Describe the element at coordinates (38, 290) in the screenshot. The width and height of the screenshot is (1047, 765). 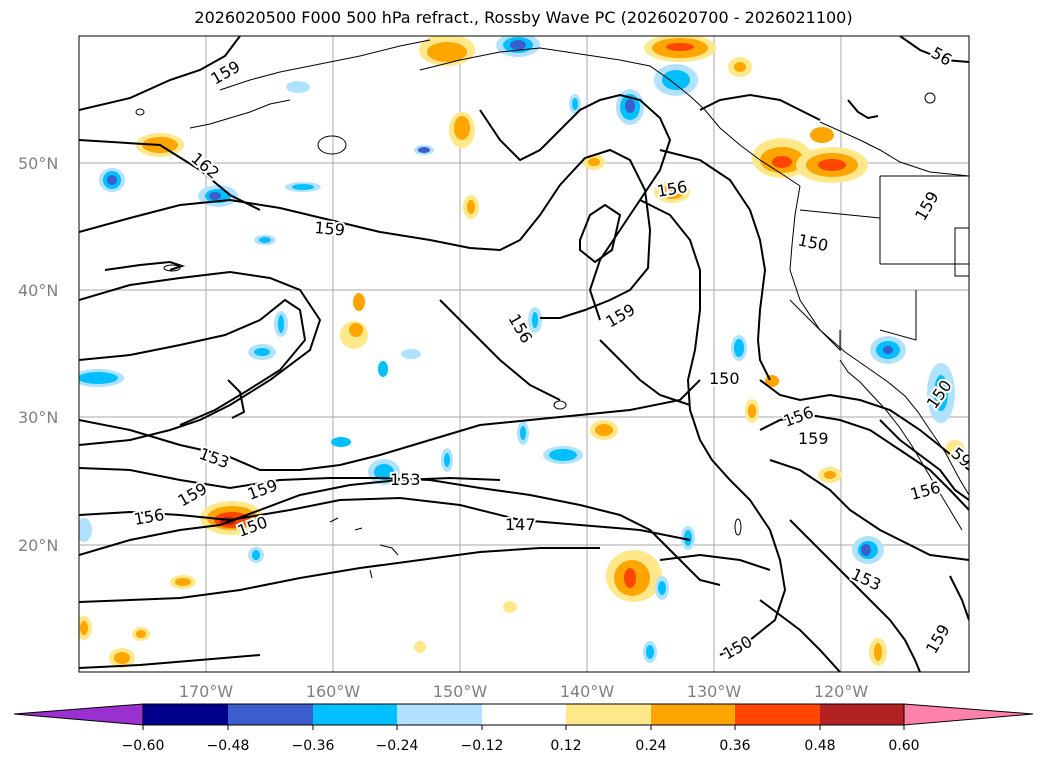
I see `lat-label: 40°N` at that location.